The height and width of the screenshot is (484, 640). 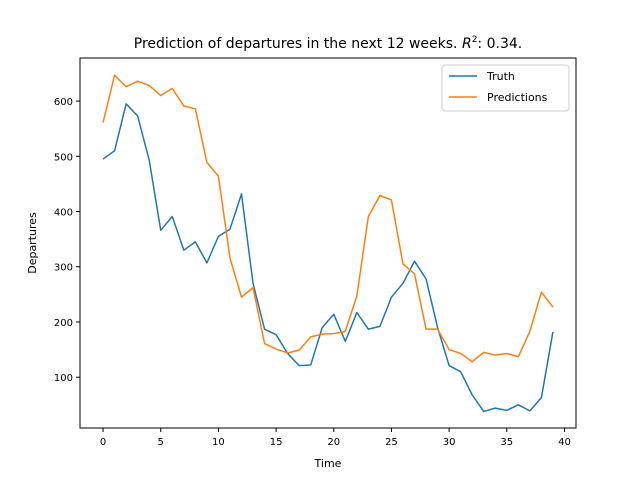 I want to click on y-tick-label: 100, so click(x=63, y=378).